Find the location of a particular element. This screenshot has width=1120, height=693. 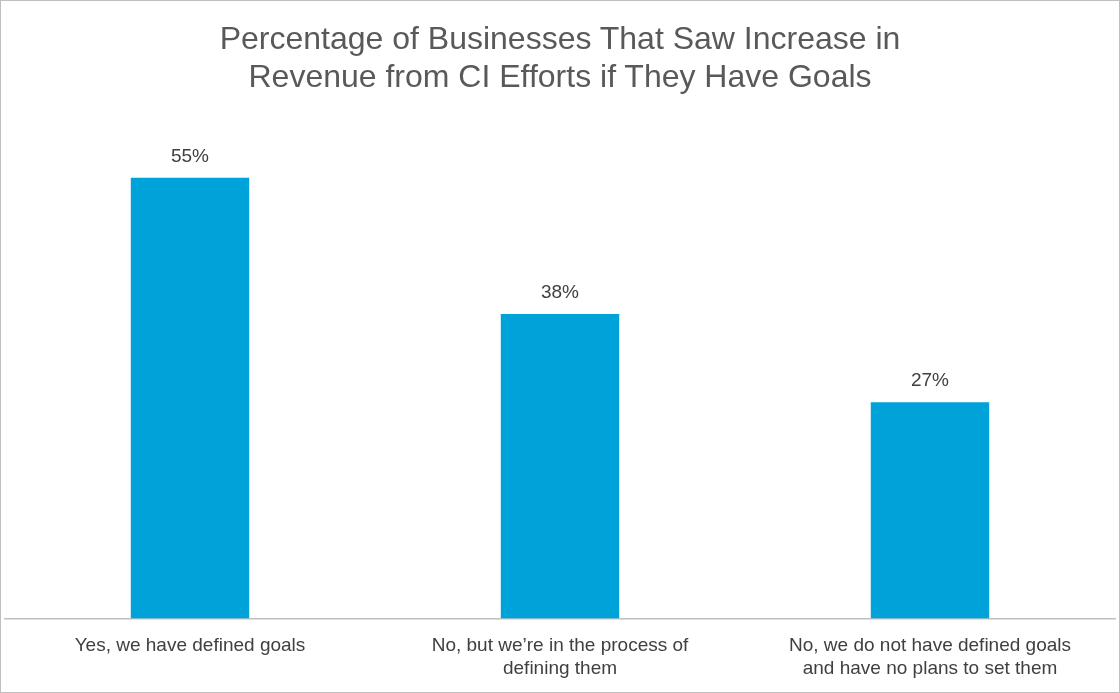

data-label: 38% is located at coordinates (560, 291).